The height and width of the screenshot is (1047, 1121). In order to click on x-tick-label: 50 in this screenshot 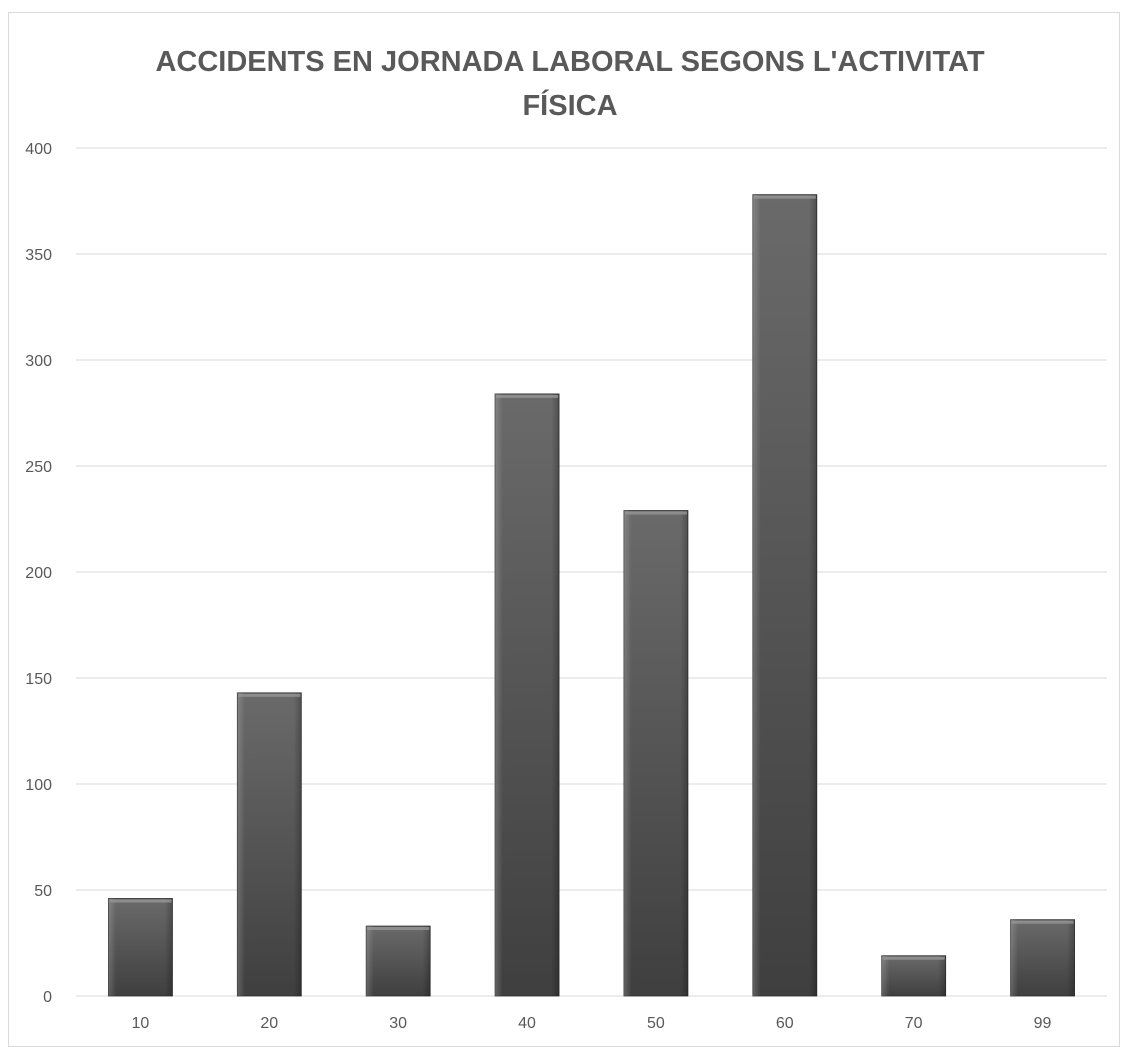, I will do `click(656, 1023)`.